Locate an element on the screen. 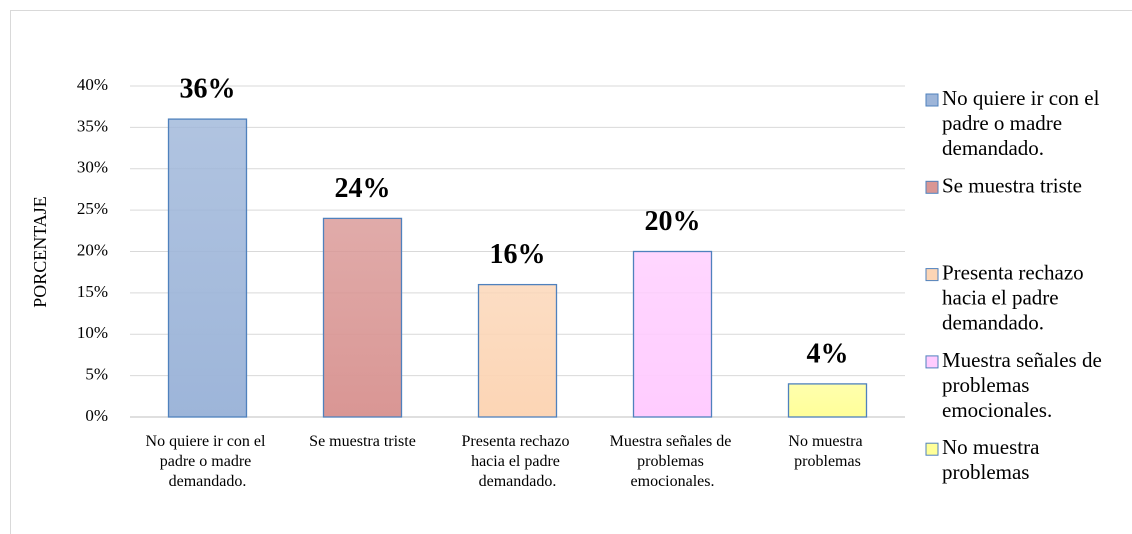 This screenshot has width=1132, height=534. y-axis-label: PORCENTAJE is located at coordinates (40, 252).